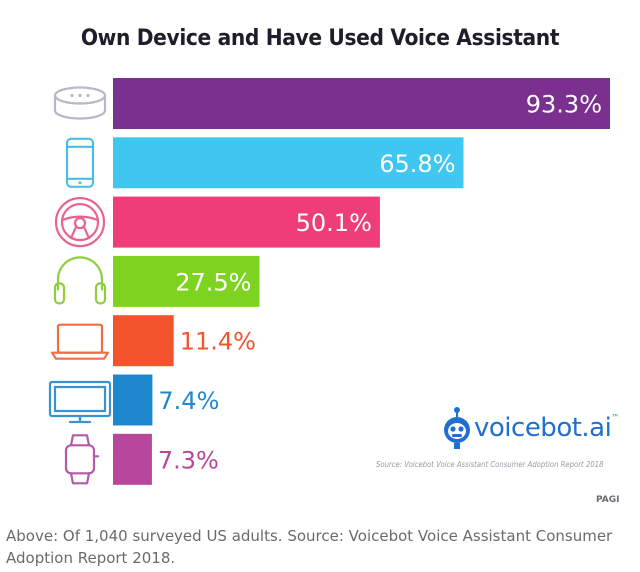 The height and width of the screenshot is (572, 640). I want to click on bar-car, so click(246, 222).